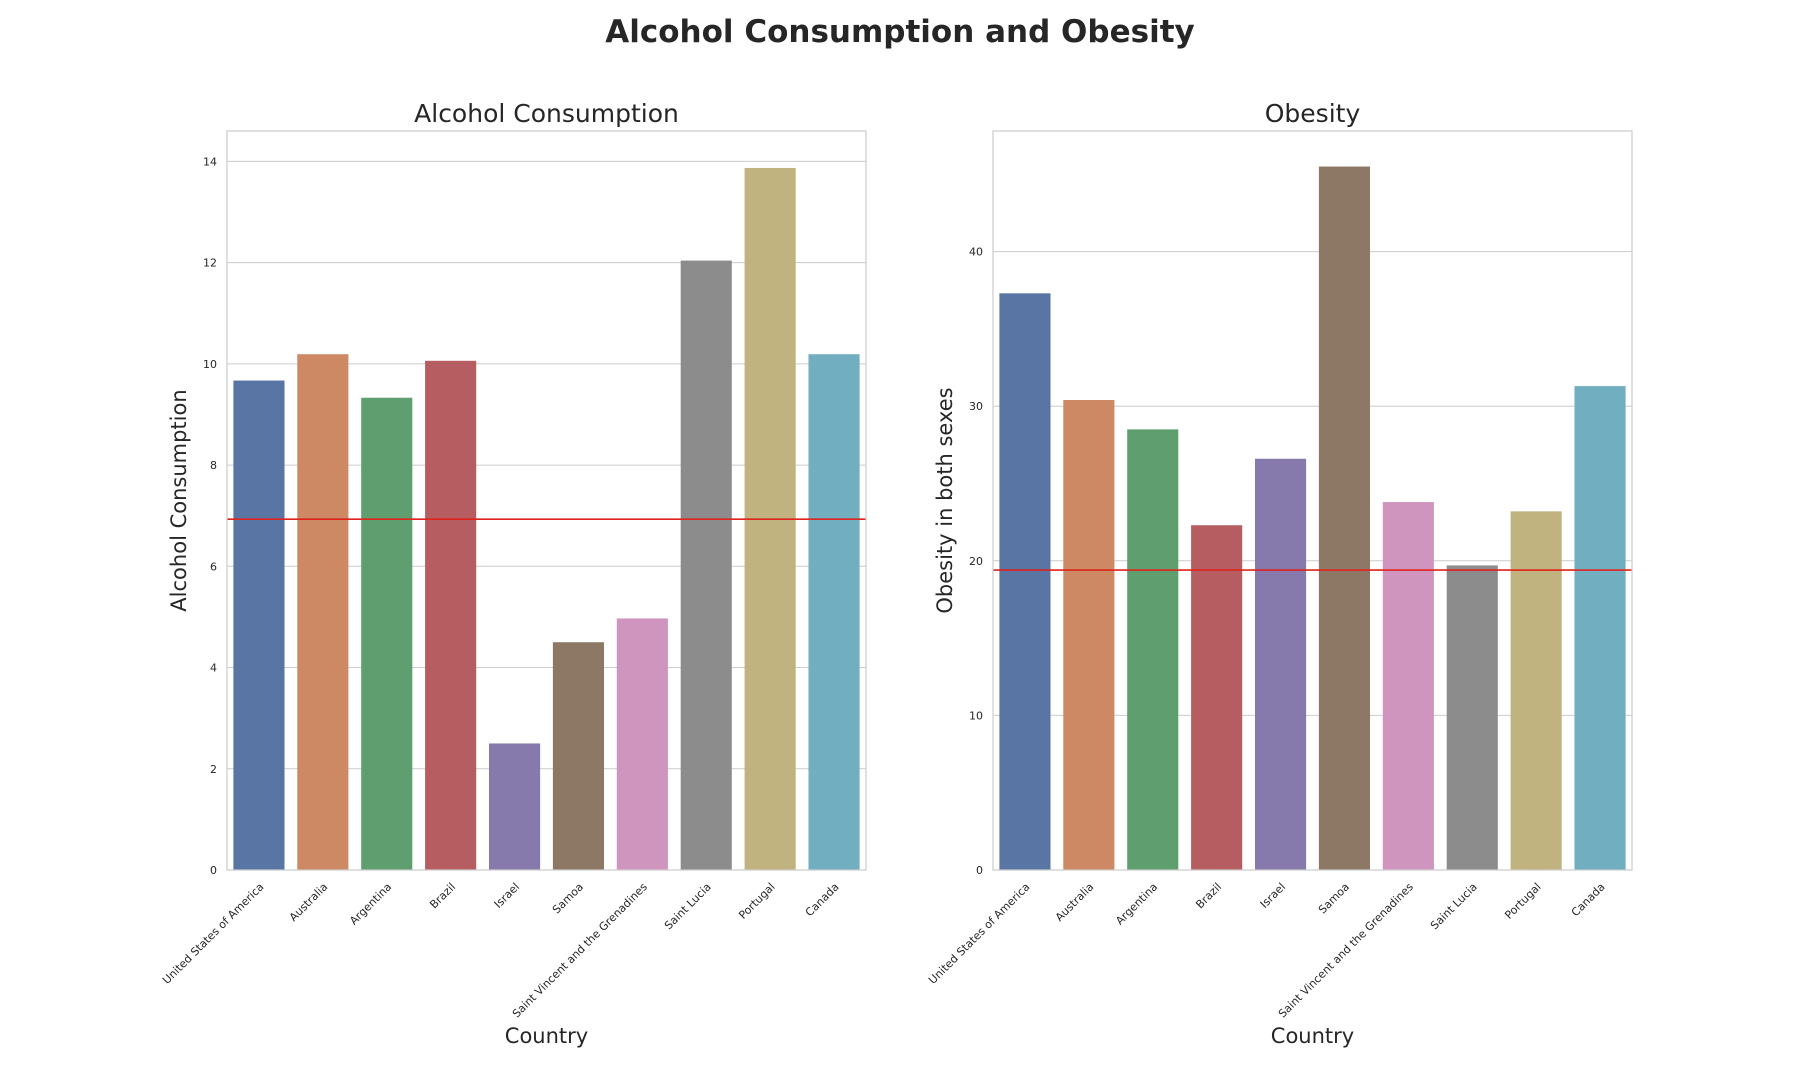 The height and width of the screenshot is (1080, 1800). What do you see at coordinates (442, 895) in the screenshot?
I see `alcohol-xtick-label: Brazil` at bounding box center [442, 895].